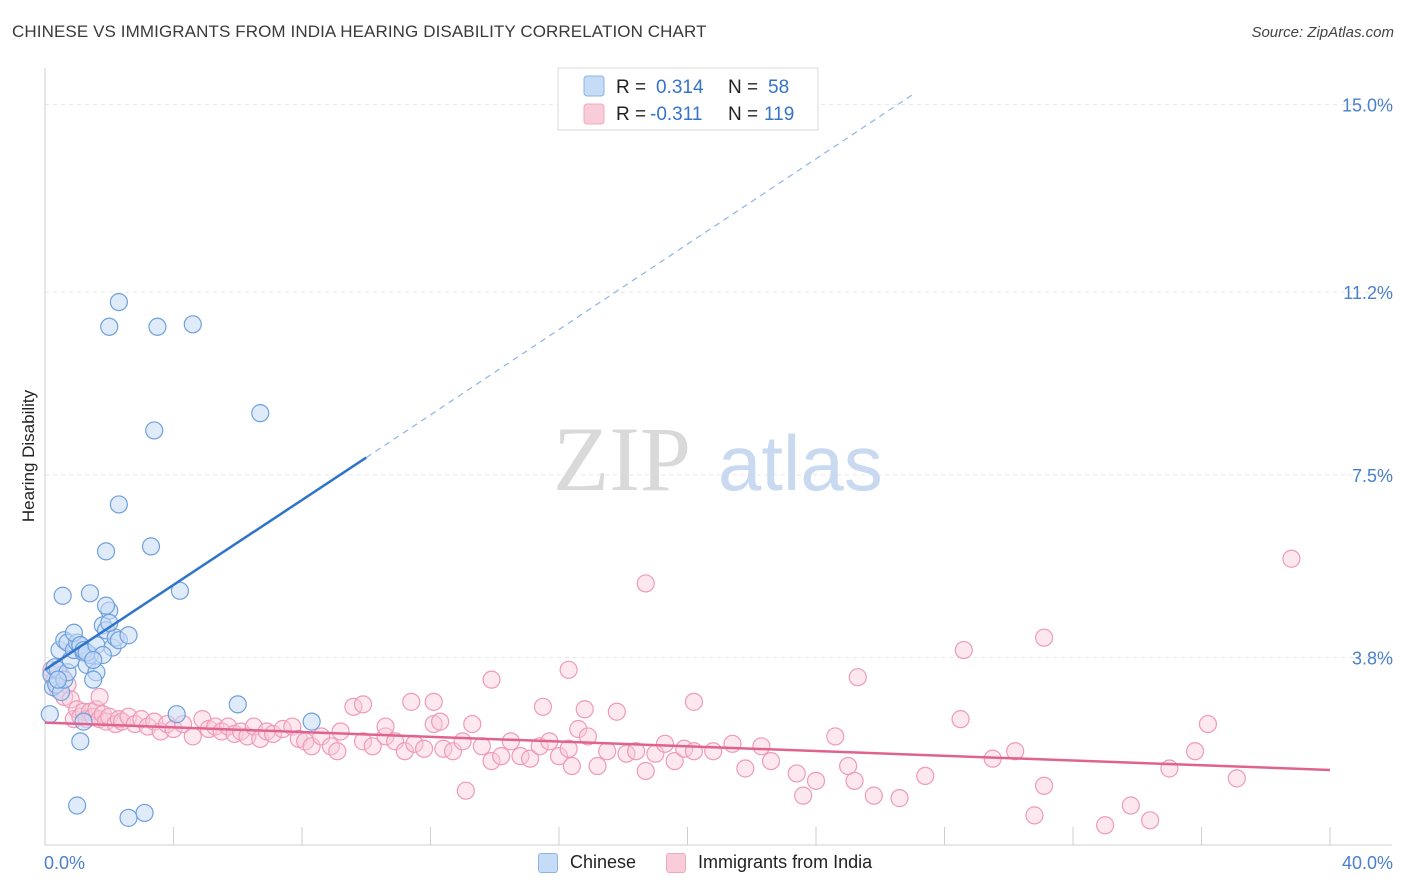  What do you see at coordinates (800, 463) in the screenshot?
I see `watermark-atlas: atlas` at bounding box center [800, 463].